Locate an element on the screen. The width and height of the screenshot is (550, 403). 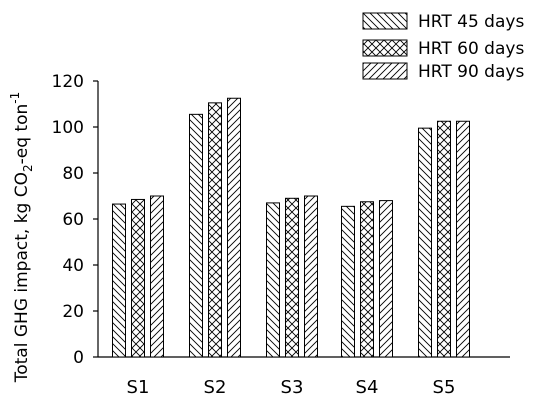
x-category-label: S4 is located at coordinates (367, 387).